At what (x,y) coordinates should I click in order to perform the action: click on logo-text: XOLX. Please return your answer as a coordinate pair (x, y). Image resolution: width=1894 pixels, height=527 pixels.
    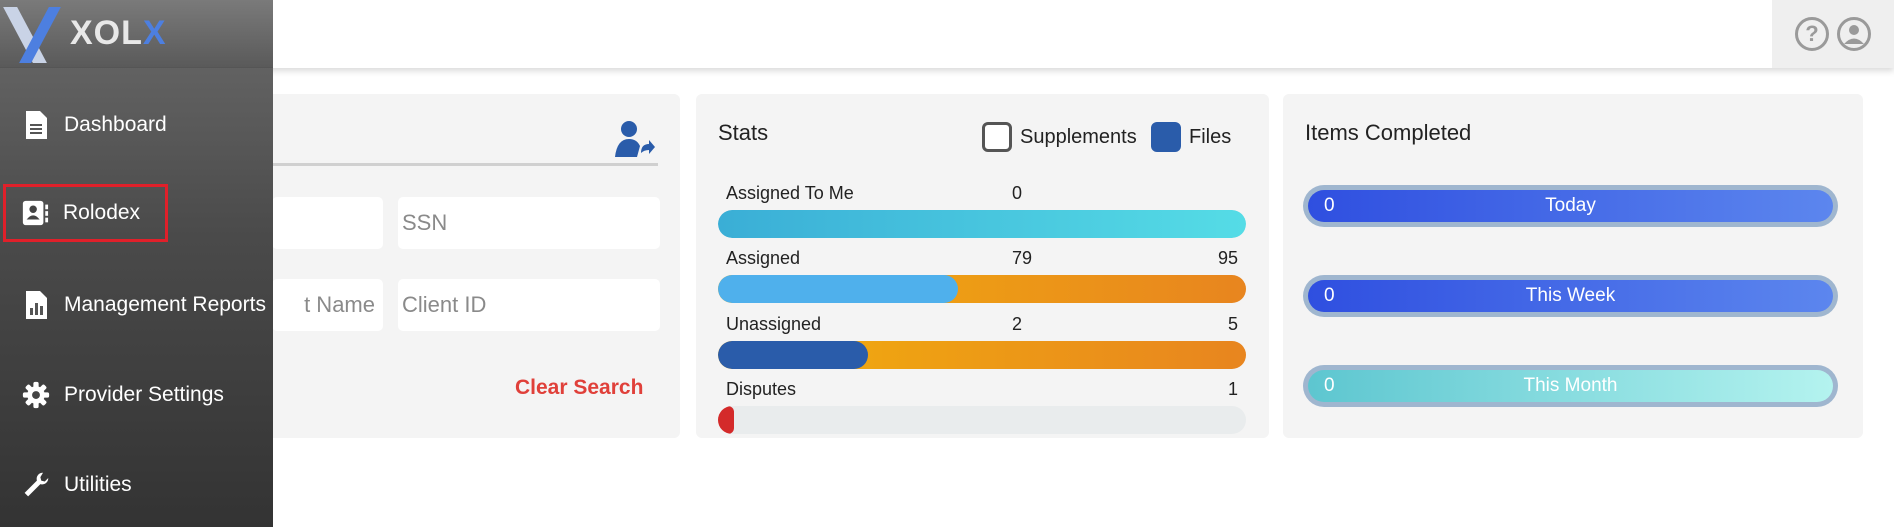
    Looking at the image, I should click on (118, 33).